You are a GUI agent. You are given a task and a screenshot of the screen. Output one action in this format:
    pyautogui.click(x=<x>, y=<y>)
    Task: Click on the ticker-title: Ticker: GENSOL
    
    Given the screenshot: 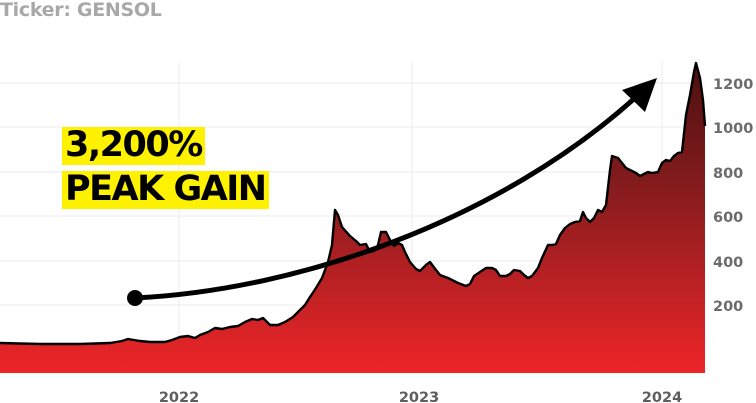 What is the action you would take?
    pyautogui.click(x=81, y=10)
    